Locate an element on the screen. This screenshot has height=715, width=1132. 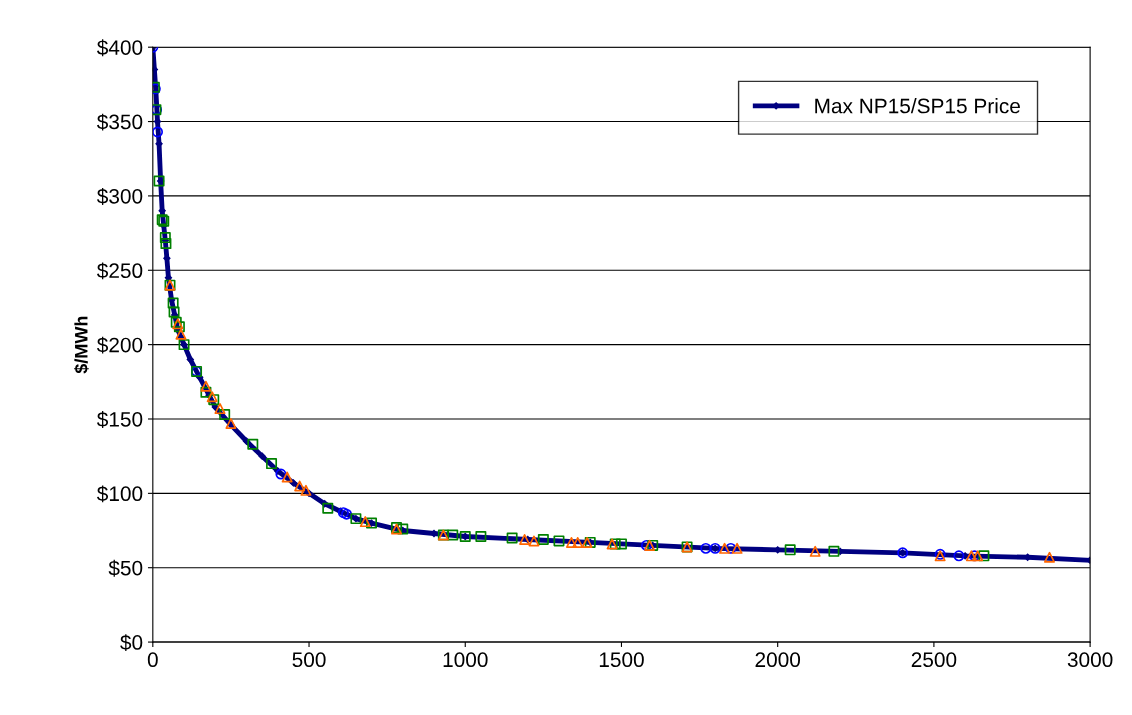
x-tick-label: 1500 is located at coordinates (621, 660).